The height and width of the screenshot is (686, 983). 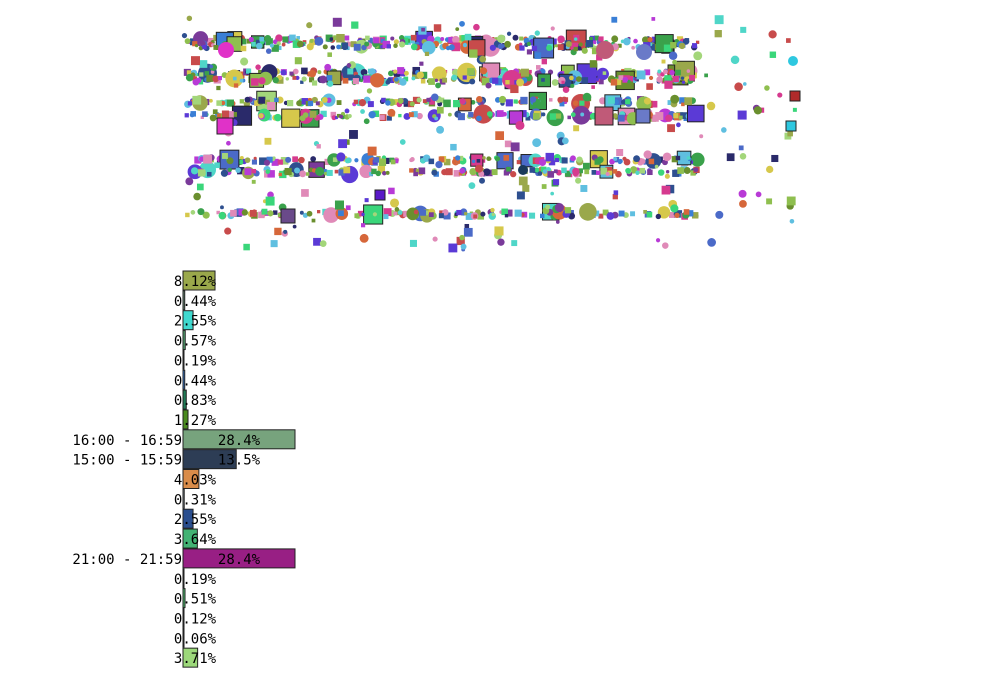 What do you see at coordinates (195, 282) in the screenshot?
I see `bar-value-label: 8.12%` at bounding box center [195, 282].